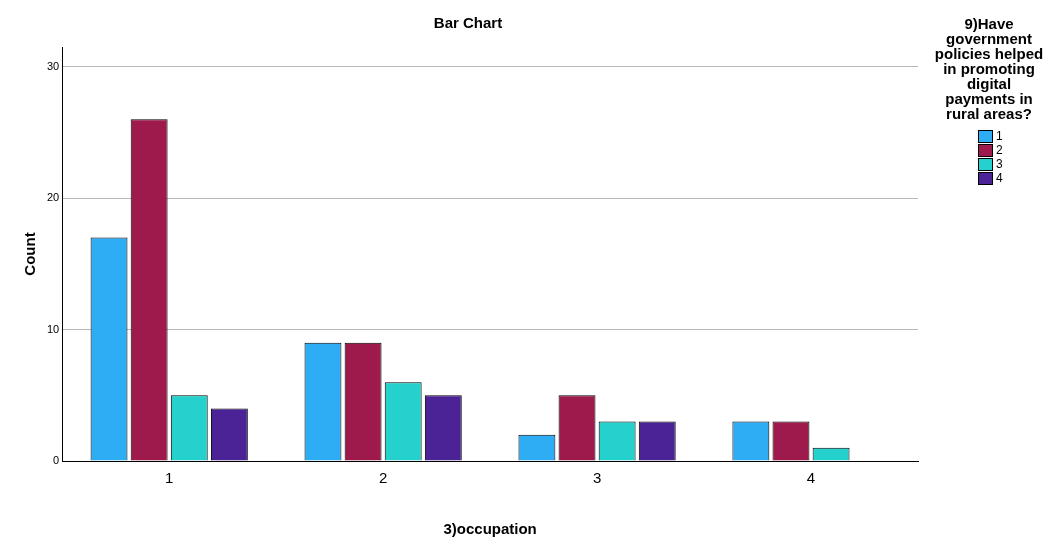 This screenshot has height=560, width=1057. Describe the element at coordinates (999, 150) in the screenshot. I see `legend-label: 2` at that location.